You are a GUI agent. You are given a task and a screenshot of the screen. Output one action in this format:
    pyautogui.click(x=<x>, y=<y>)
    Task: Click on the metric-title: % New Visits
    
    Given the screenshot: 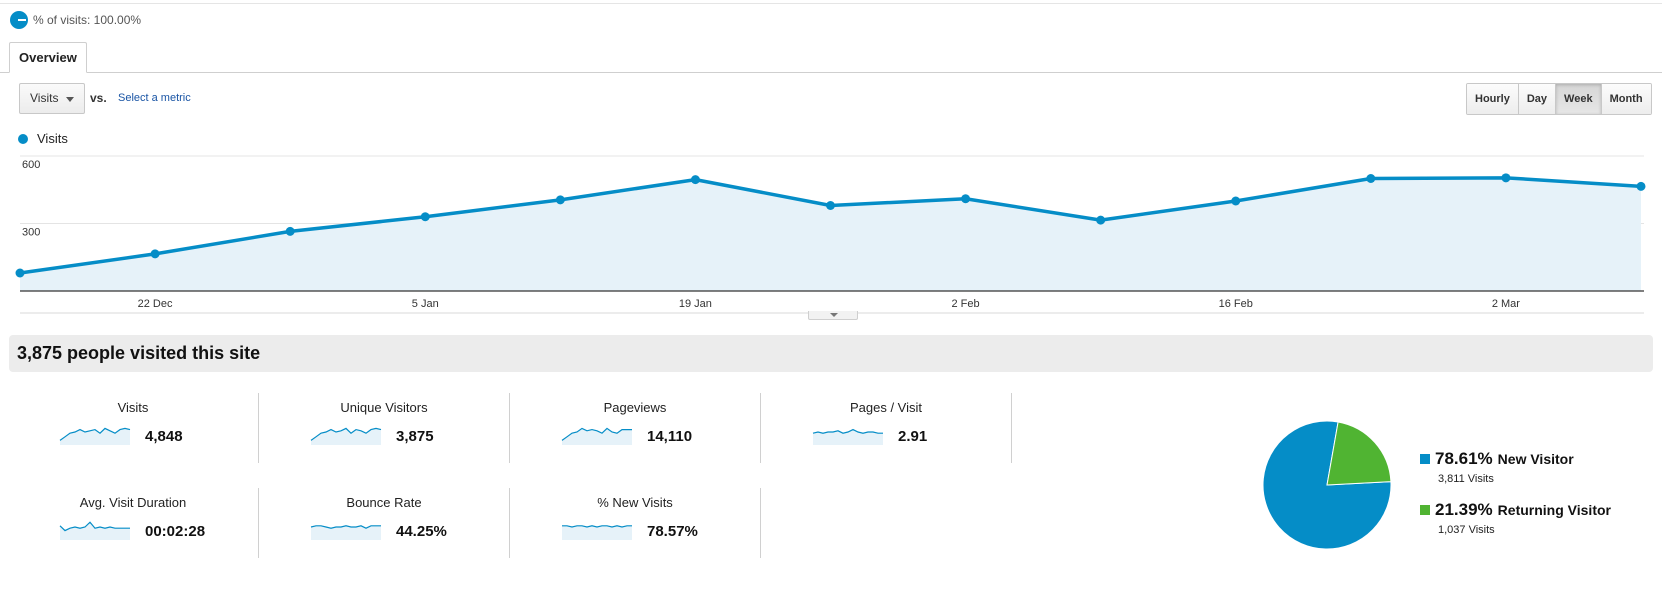 What is the action you would take?
    pyautogui.click(x=635, y=502)
    